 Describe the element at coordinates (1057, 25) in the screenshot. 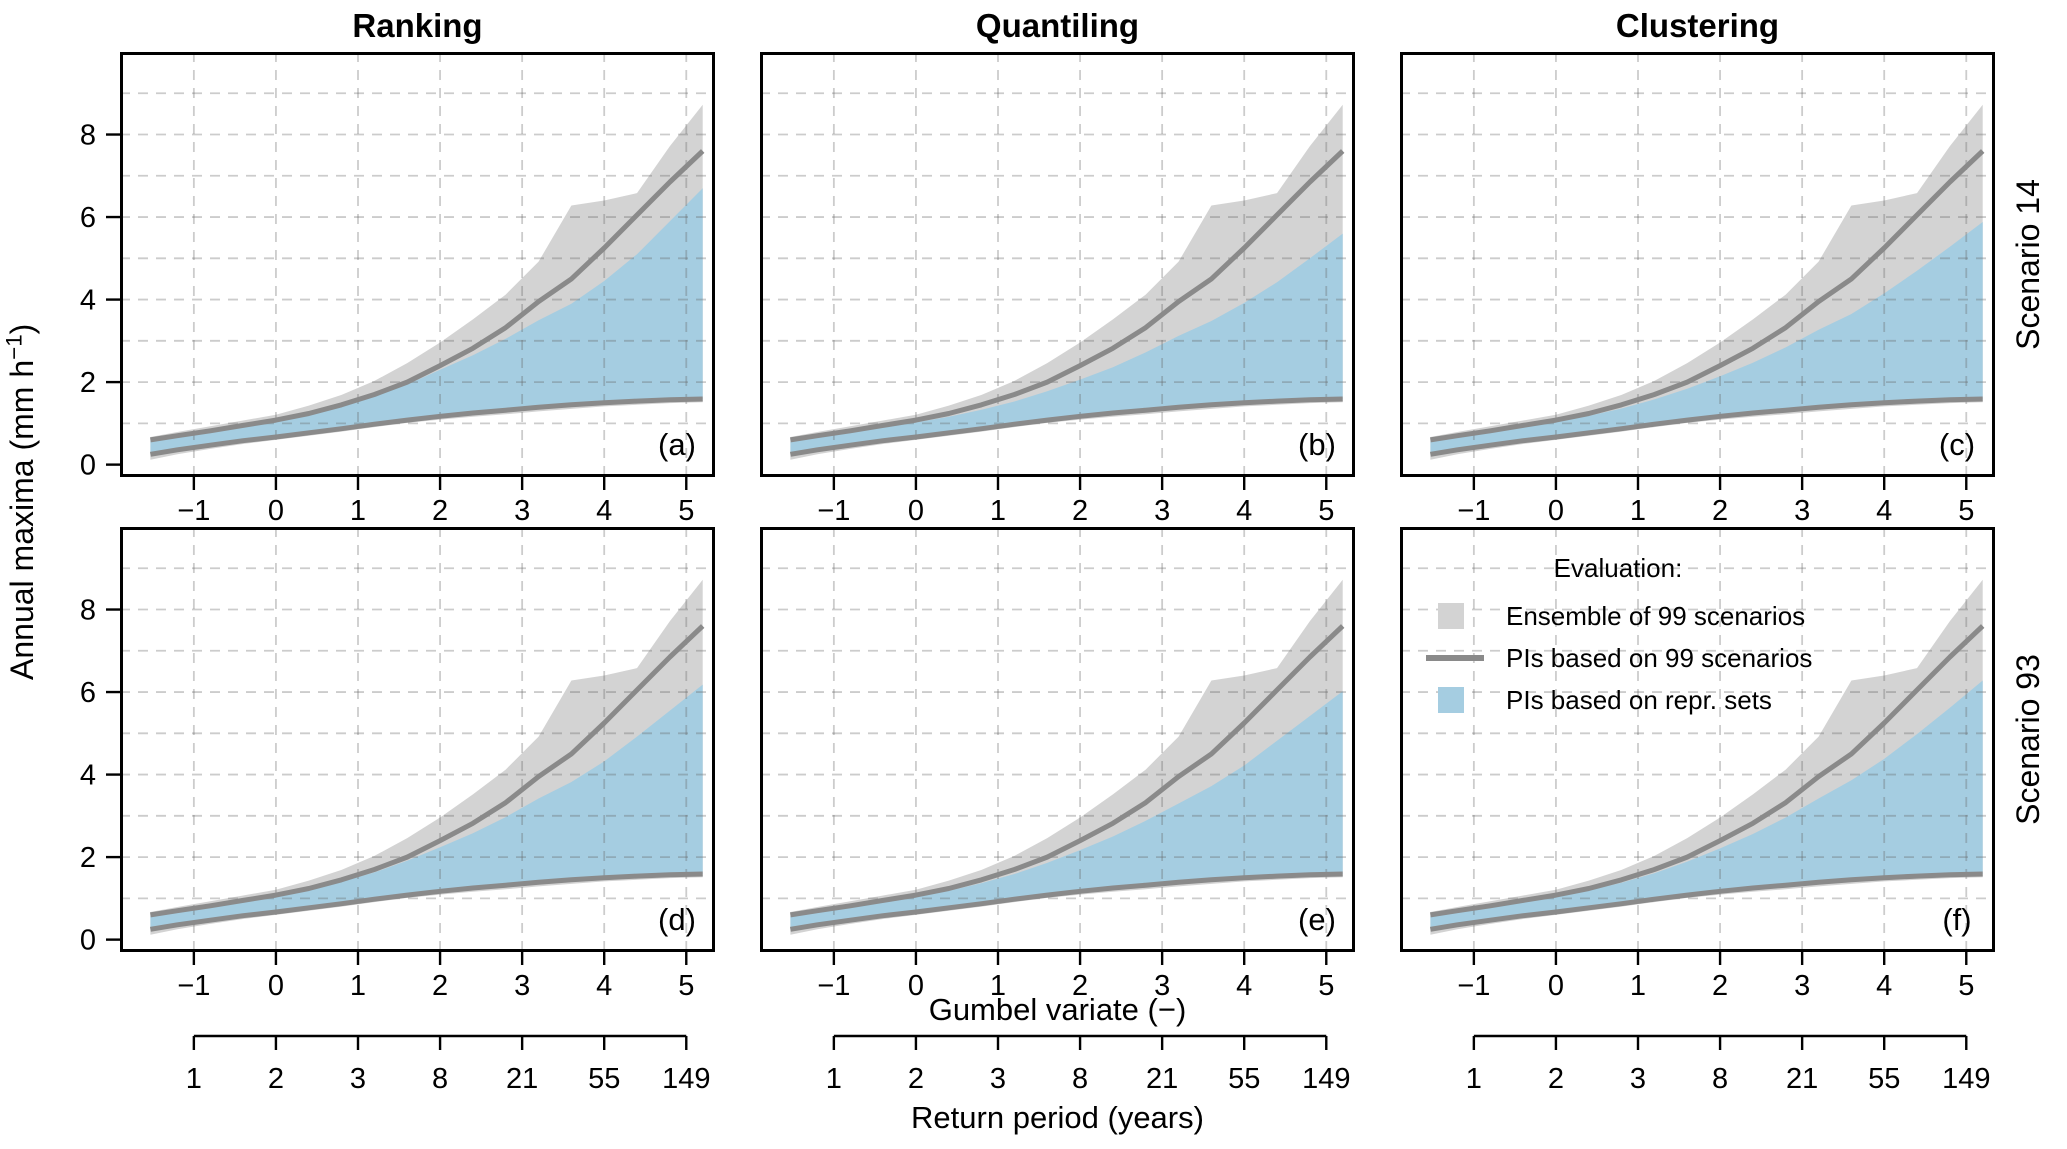

I see `column-title-quantiling: Quantiling` at that location.